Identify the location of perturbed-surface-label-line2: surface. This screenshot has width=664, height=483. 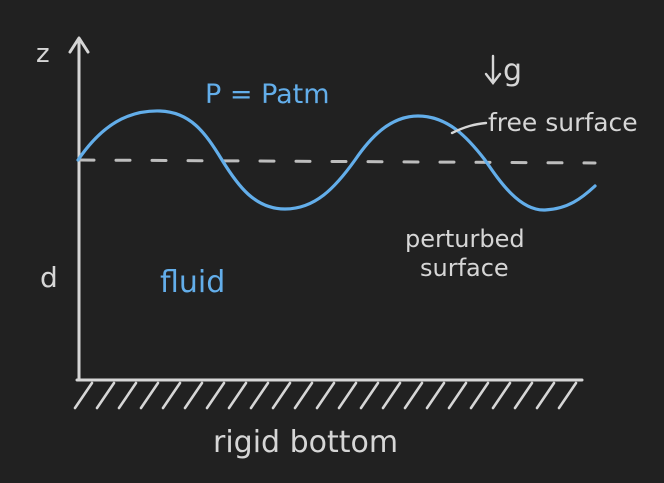
(464, 268).